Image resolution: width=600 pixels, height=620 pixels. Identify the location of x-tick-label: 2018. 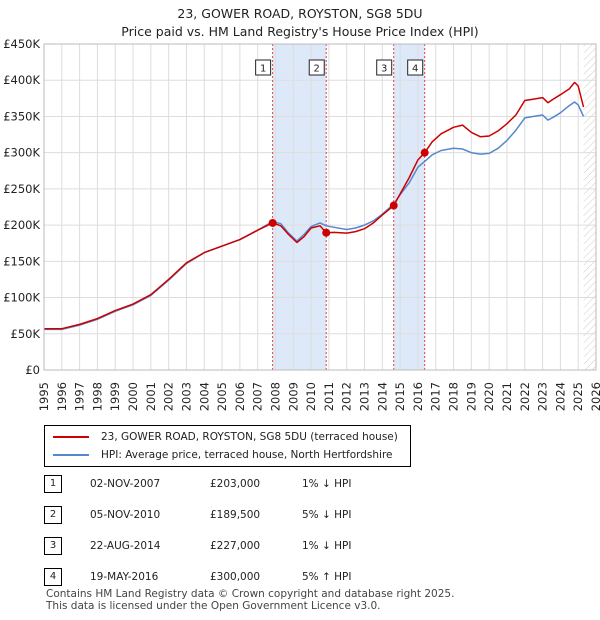
(454, 396).